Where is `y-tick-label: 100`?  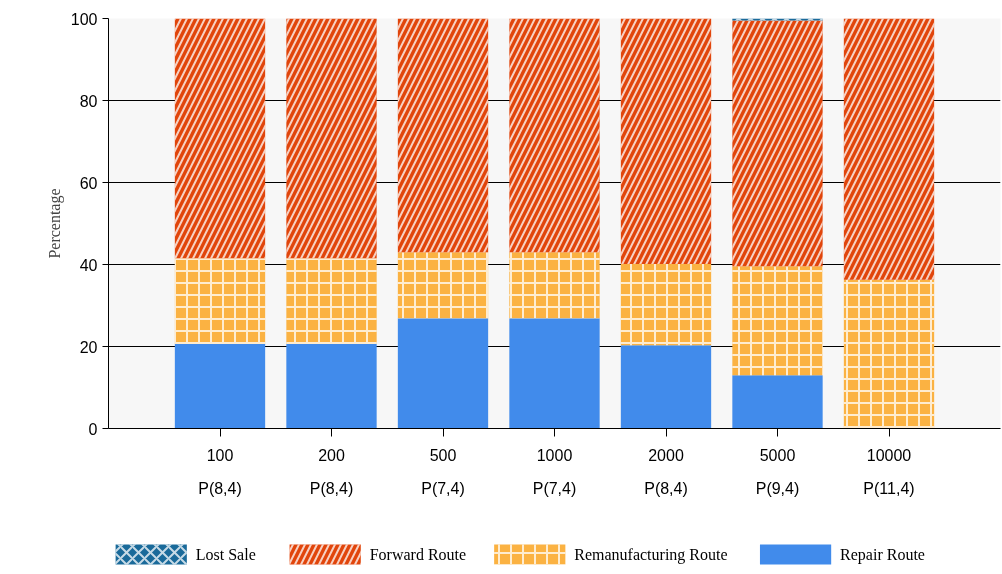
y-tick-label: 100 is located at coordinates (84, 19).